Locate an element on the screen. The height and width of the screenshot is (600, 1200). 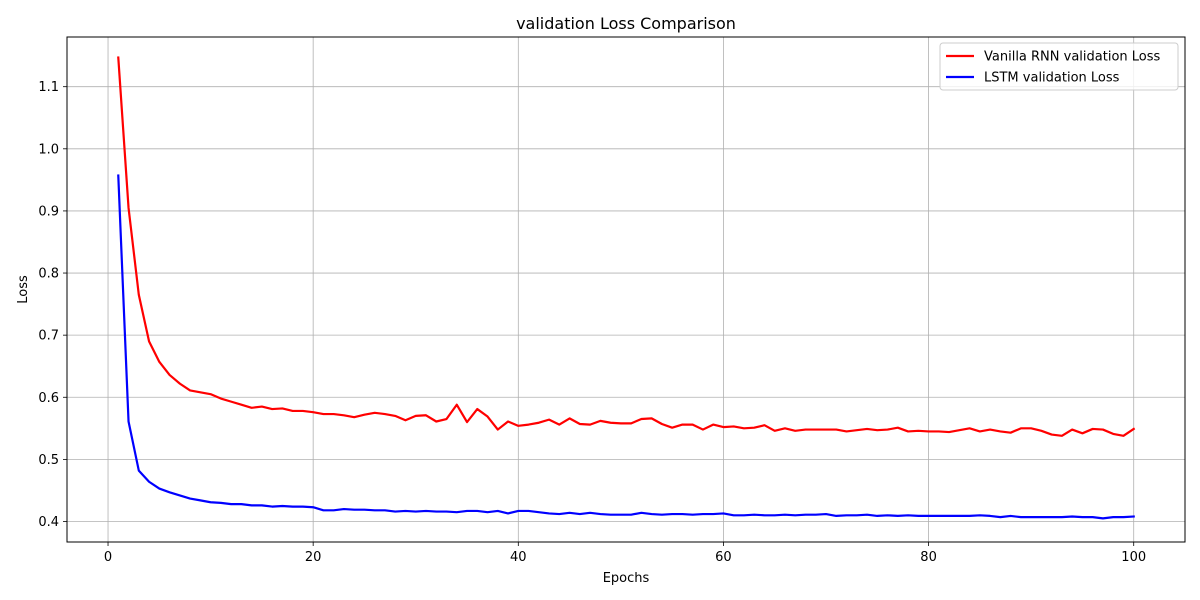
x-axis-label: Epochs is located at coordinates (626, 578).